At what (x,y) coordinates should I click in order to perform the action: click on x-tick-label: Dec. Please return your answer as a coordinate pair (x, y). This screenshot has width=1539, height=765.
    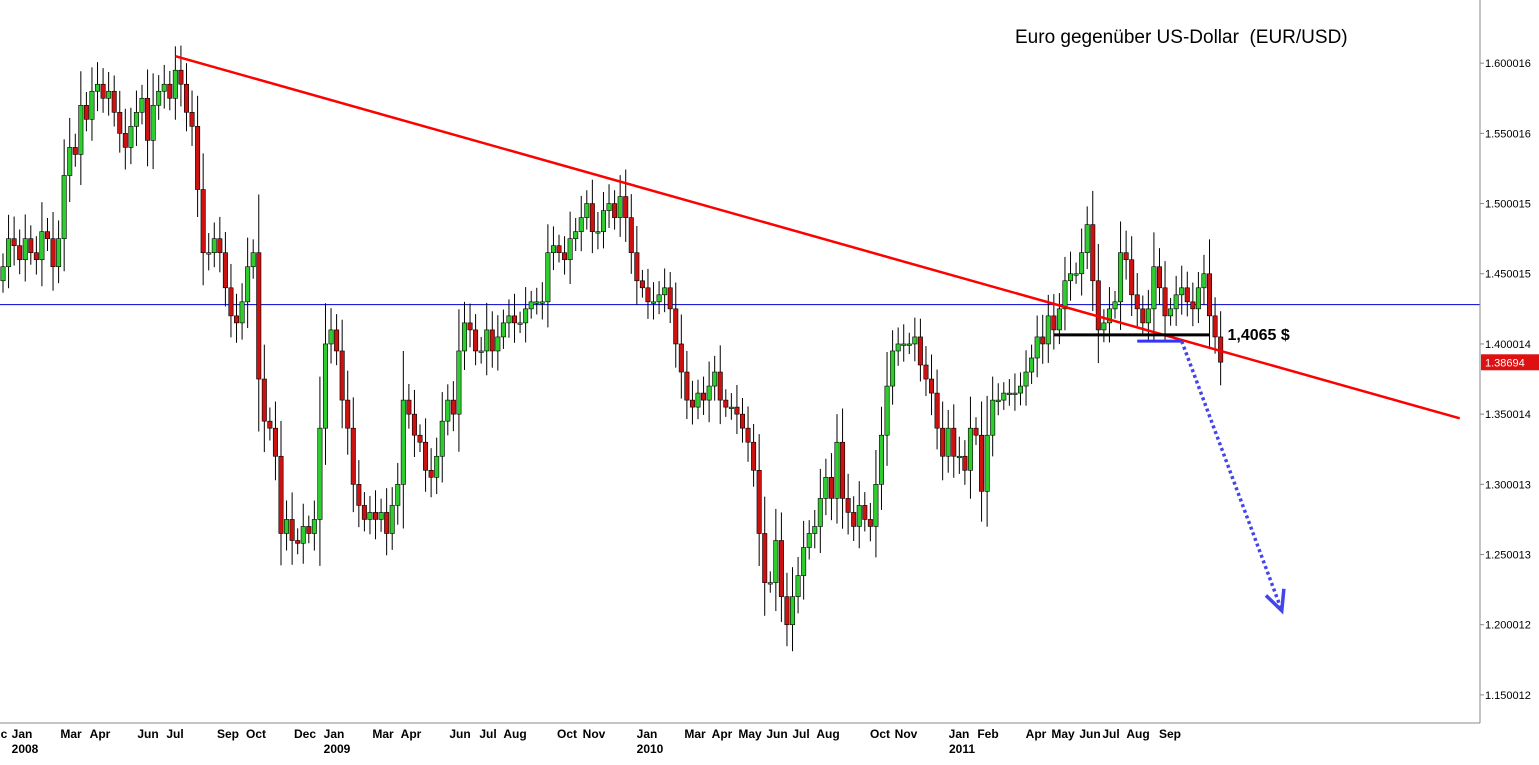
    Looking at the image, I should click on (305, 734).